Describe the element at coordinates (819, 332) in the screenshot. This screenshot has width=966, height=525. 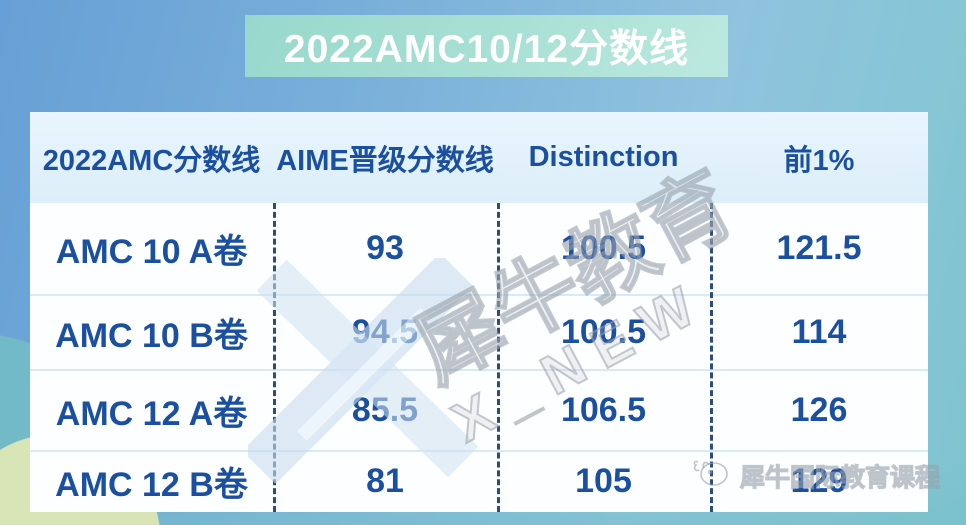
I see `cell-top1: 114` at that location.